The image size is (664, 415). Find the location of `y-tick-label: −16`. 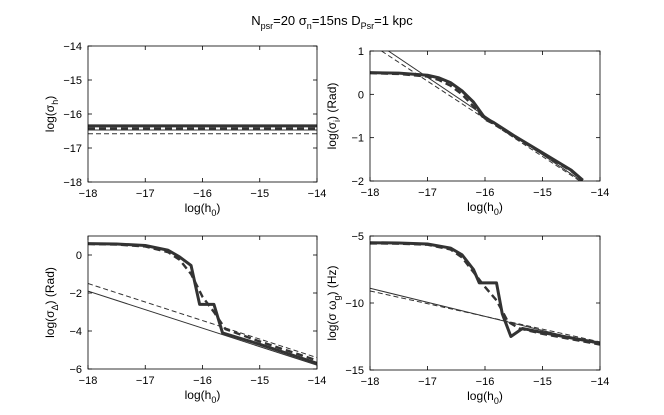

y-tick-label: −16 is located at coordinates (72, 115).